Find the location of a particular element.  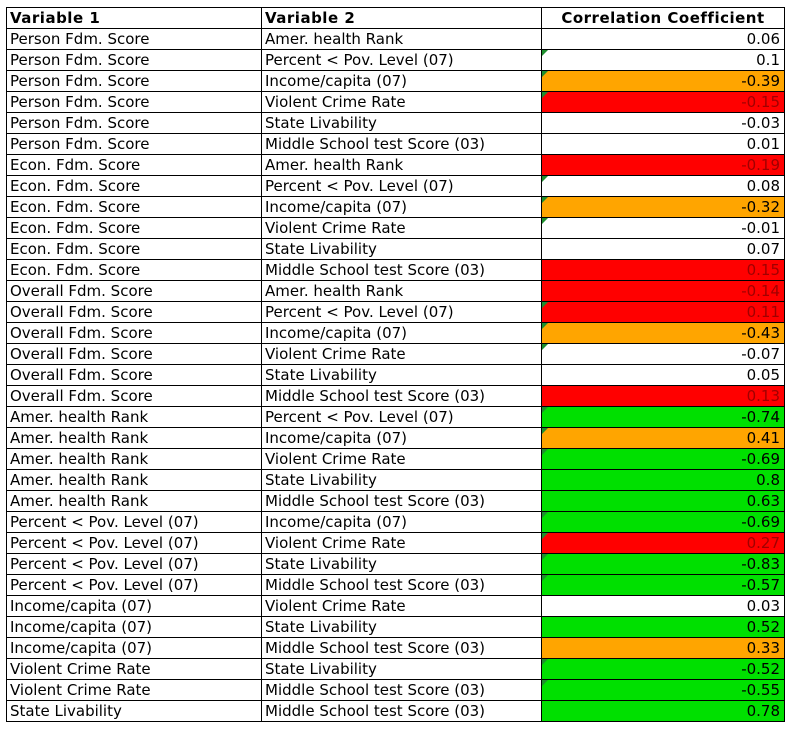

cell-correlation-coefficient: -0.55 is located at coordinates (663, 690).